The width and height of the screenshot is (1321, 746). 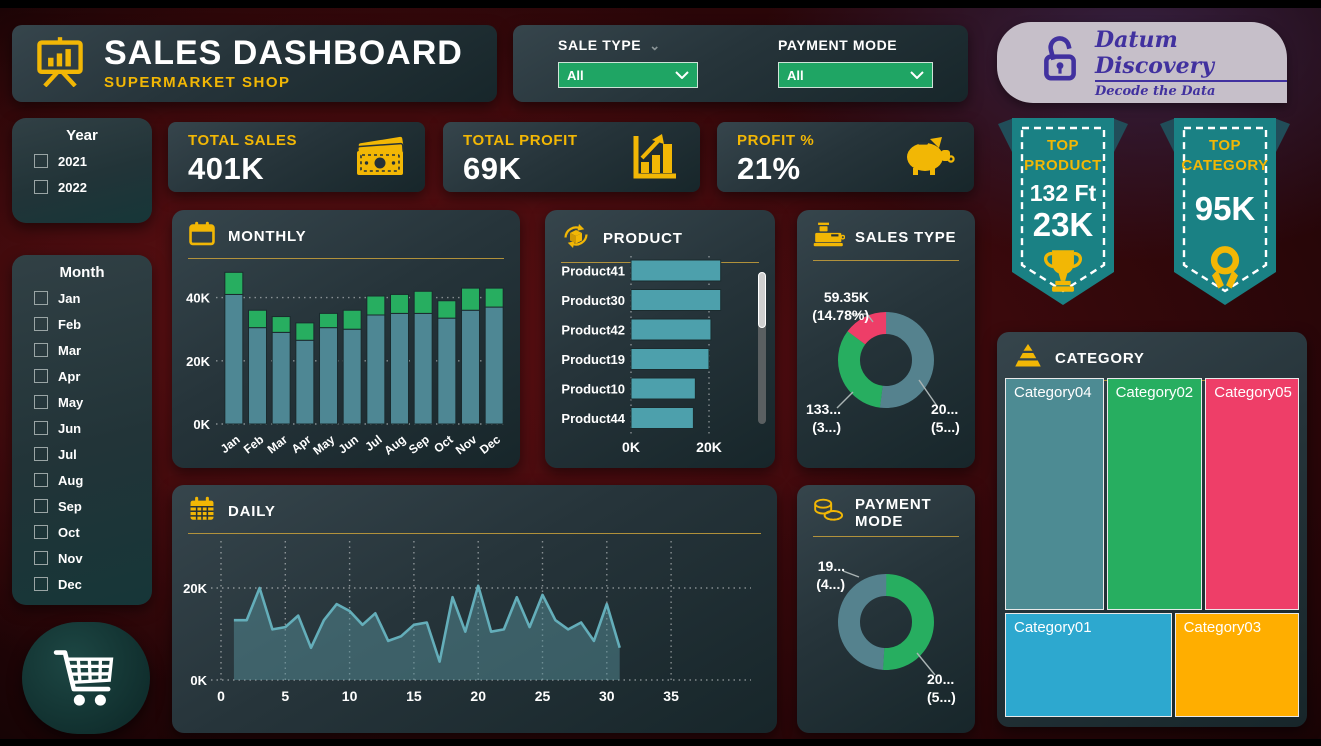 I want to click on treemap-tile-category02: Category02, so click(x=1154, y=494).